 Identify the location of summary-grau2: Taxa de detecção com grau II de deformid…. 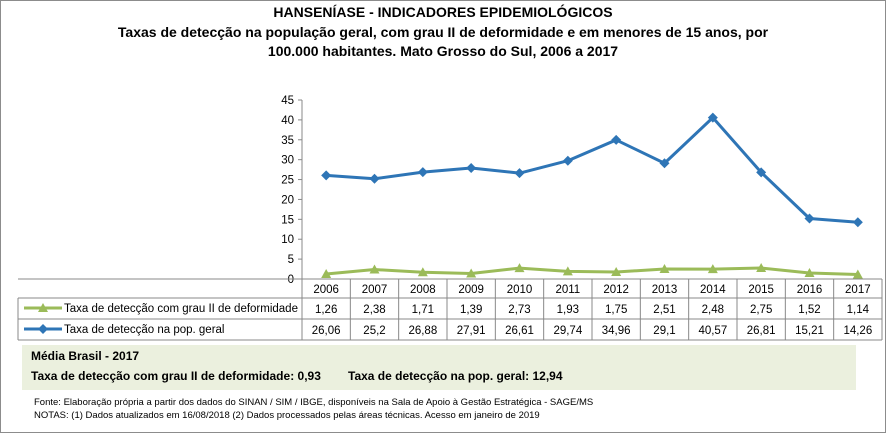
(176, 376).